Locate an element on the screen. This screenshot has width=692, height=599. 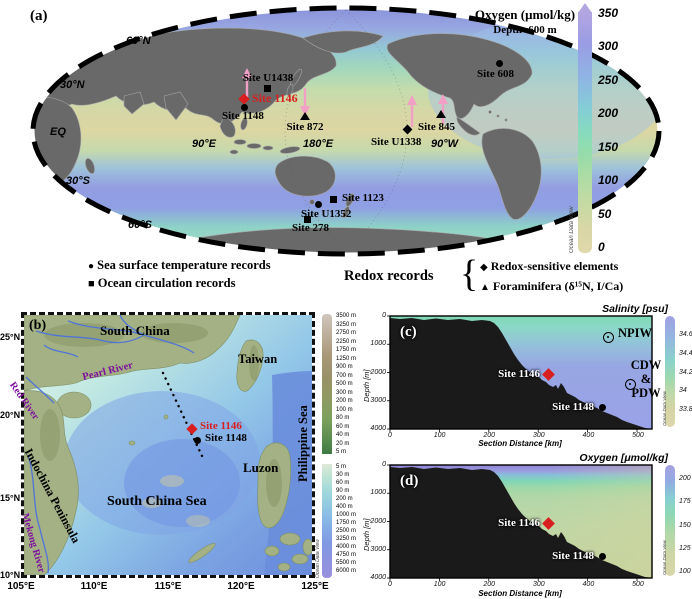
site-1148-label: Site 1148 is located at coordinates (243, 116).